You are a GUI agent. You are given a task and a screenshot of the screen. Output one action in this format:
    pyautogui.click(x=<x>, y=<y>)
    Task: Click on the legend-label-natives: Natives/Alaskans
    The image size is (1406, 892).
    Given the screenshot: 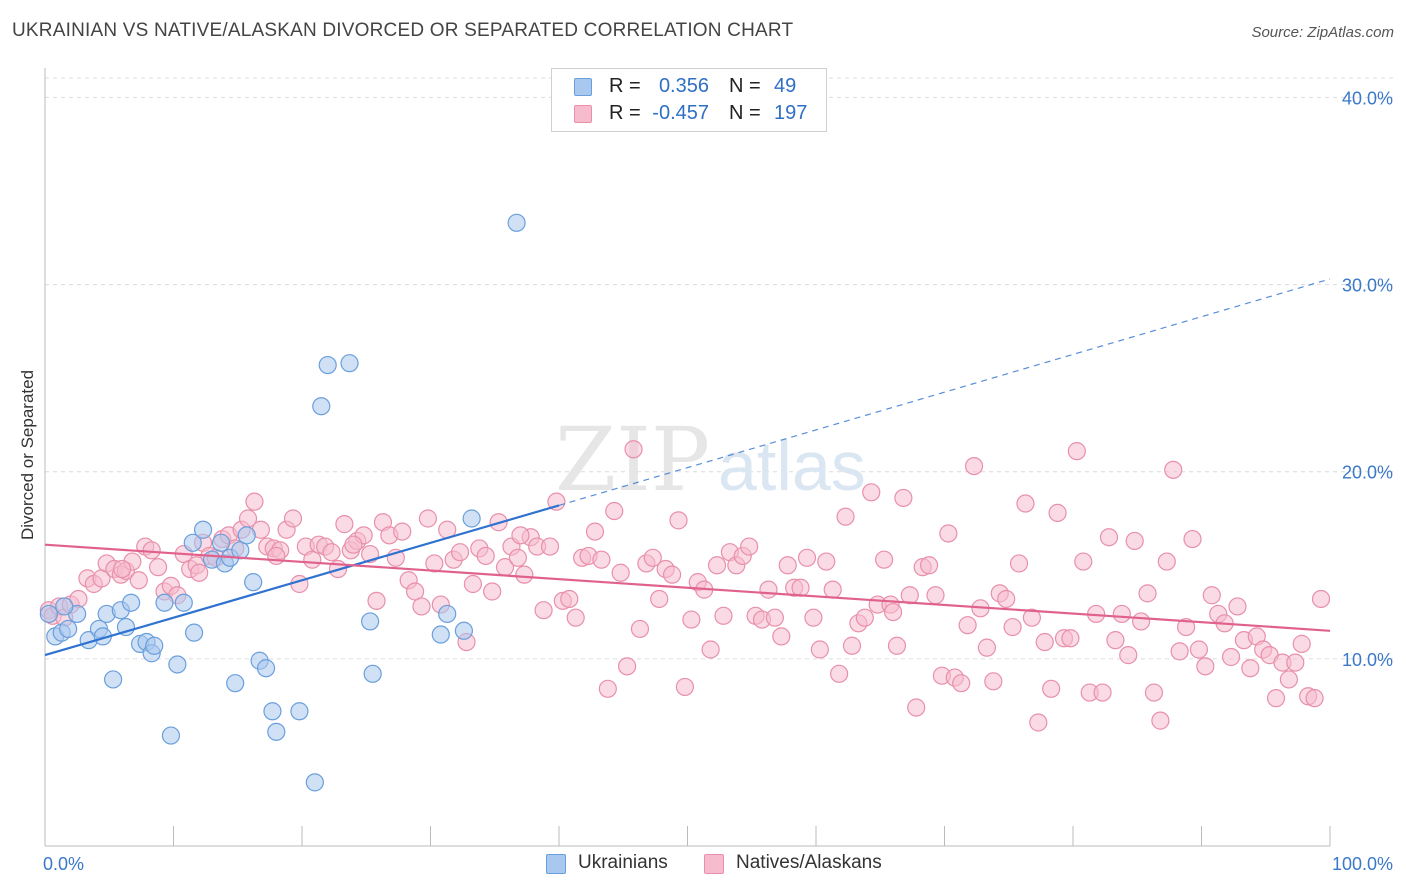 What is the action you would take?
    pyautogui.click(x=809, y=862)
    